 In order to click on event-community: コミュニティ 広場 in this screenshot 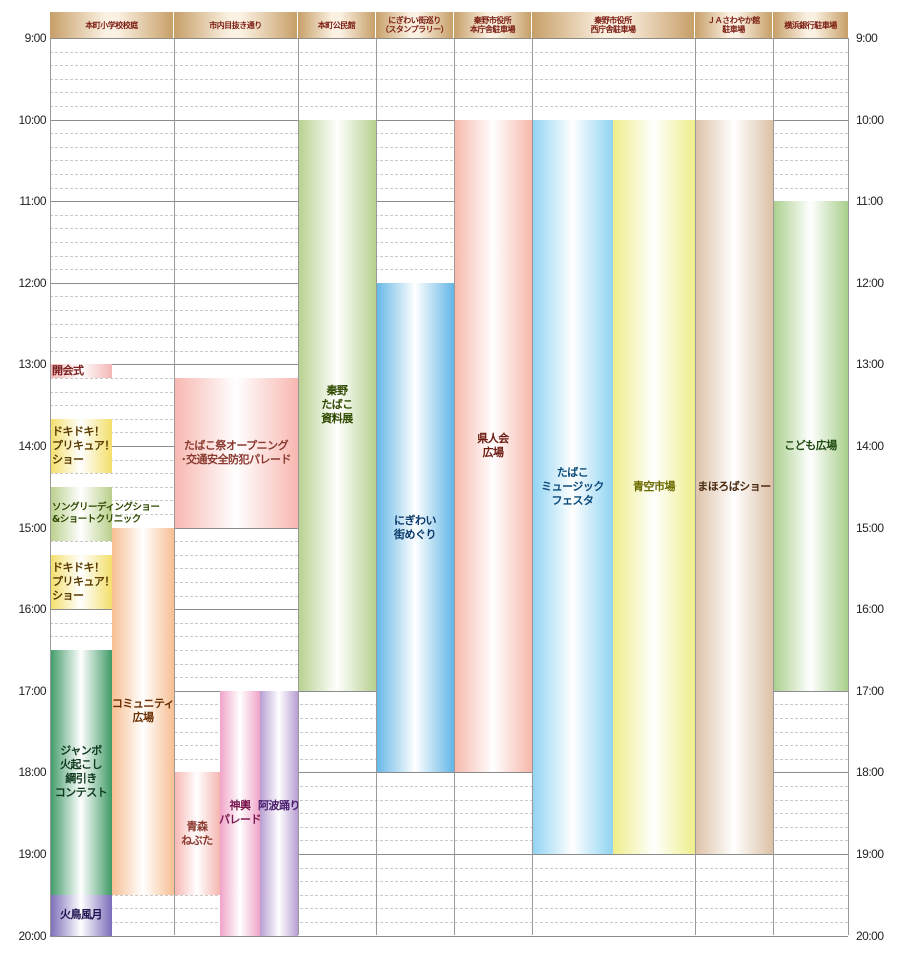, I will do `click(143, 711)`.